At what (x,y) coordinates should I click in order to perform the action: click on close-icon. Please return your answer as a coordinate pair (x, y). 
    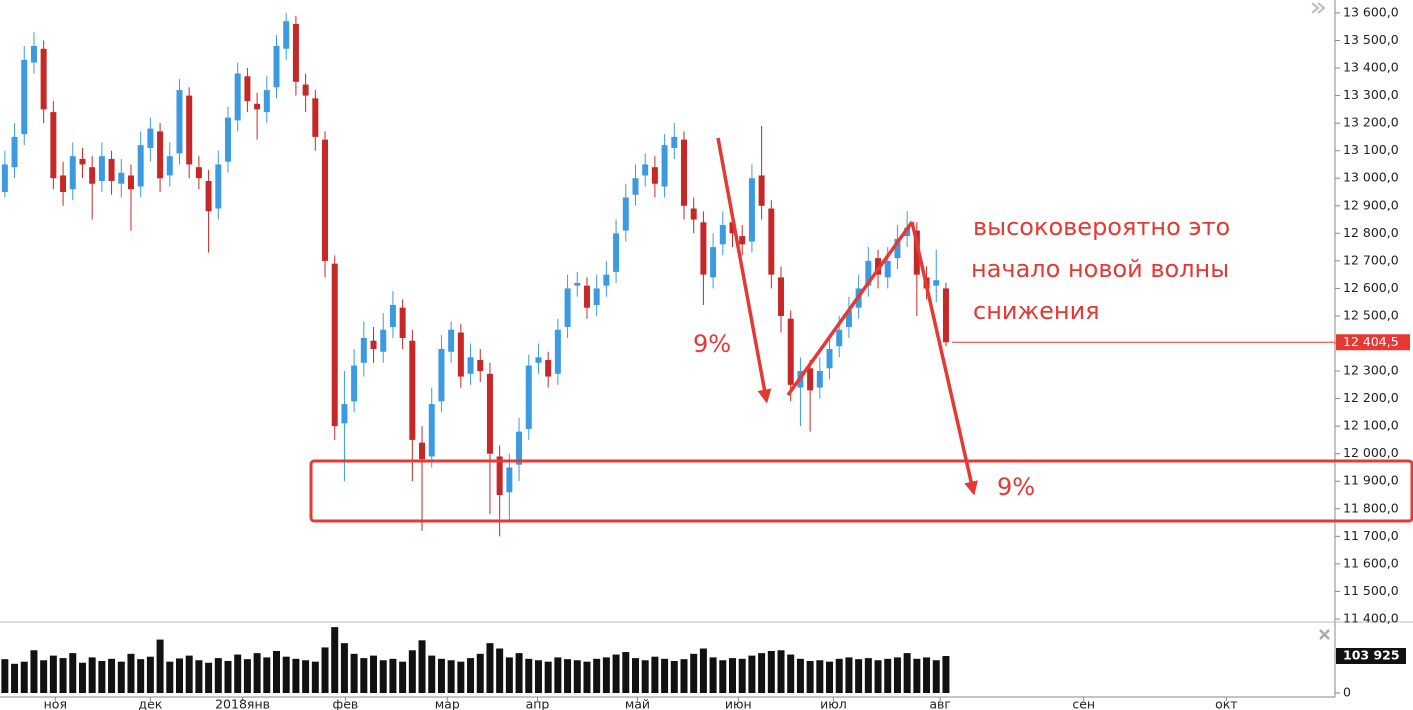
    Looking at the image, I should click on (1324, 634).